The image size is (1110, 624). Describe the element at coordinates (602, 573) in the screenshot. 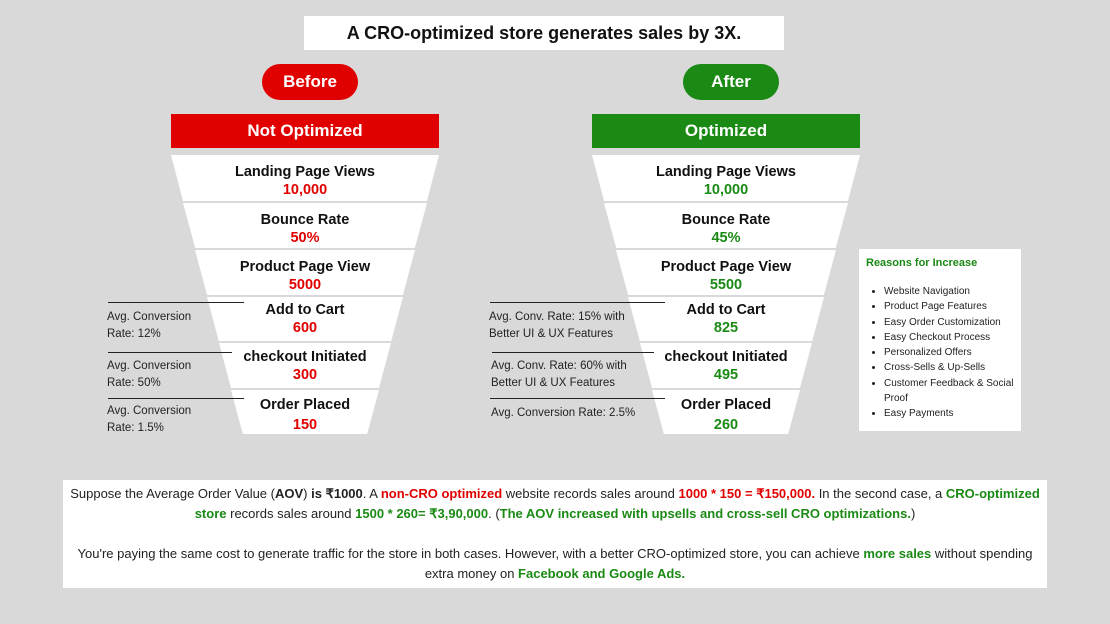

I see `ads-term: Facebook and Google Ads.` at that location.